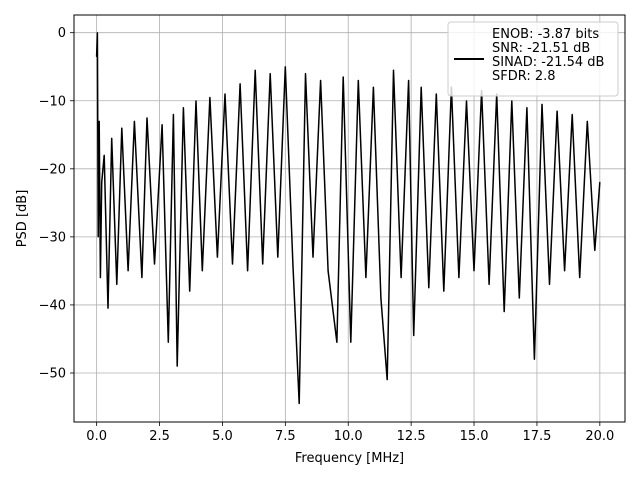  Describe the element at coordinates (541, 48) in the screenshot. I see `legend-text-line: SNR: -21.51 dB` at that location.